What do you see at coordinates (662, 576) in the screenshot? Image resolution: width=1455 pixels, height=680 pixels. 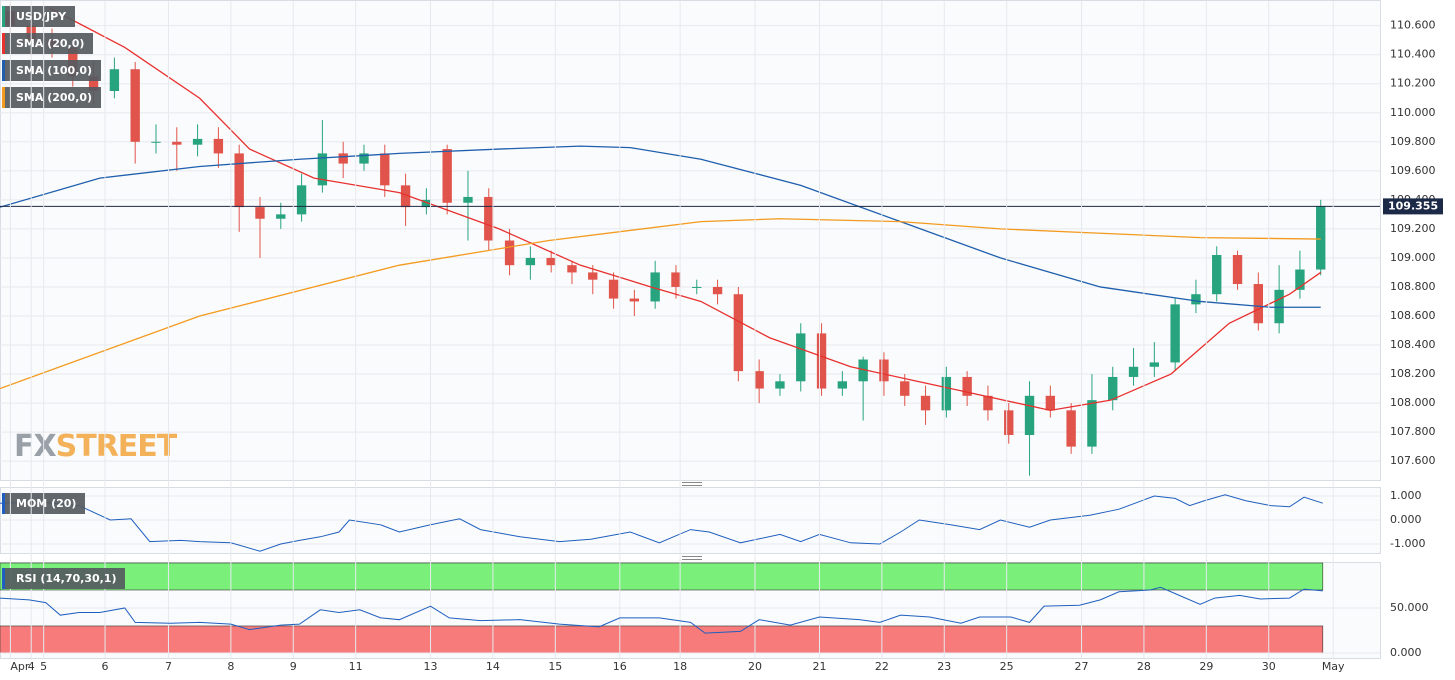 I see `upper-band` at bounding box center [662, 576].